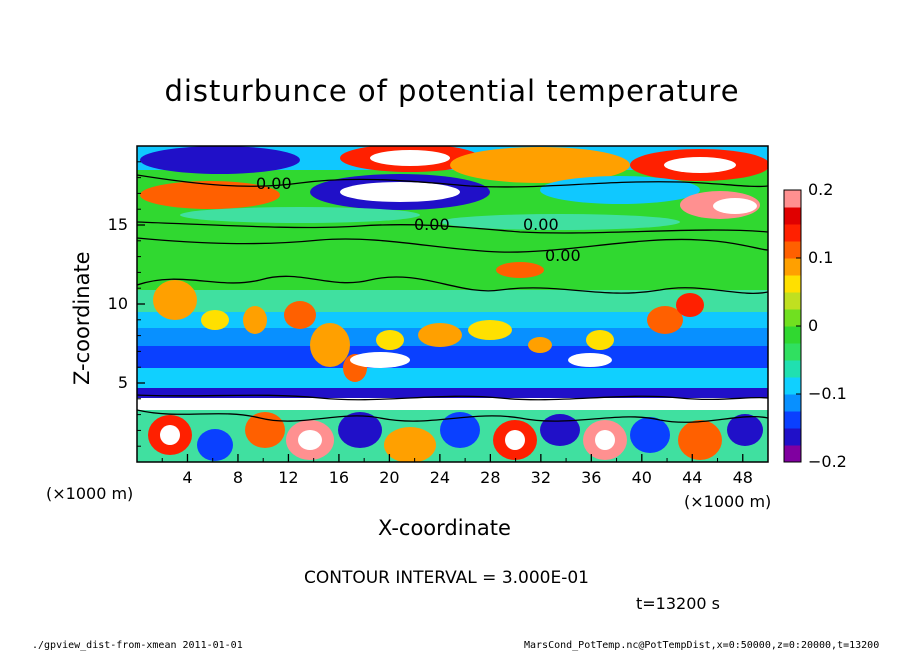 This screenshot has width=904, height=654. What do you see at coordinates (446, 578) in the screenshot?
I see `contour-interval: CONTOUR INTERVAL = 3.000E-01` at bounding box center [446, 578].